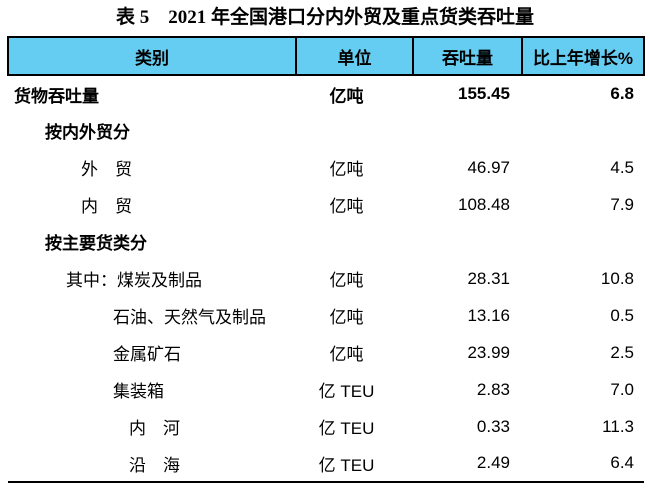 The width and height of the screenshot is (650, 493). I want to click on row-growth: 2.5, so click(622, 352).